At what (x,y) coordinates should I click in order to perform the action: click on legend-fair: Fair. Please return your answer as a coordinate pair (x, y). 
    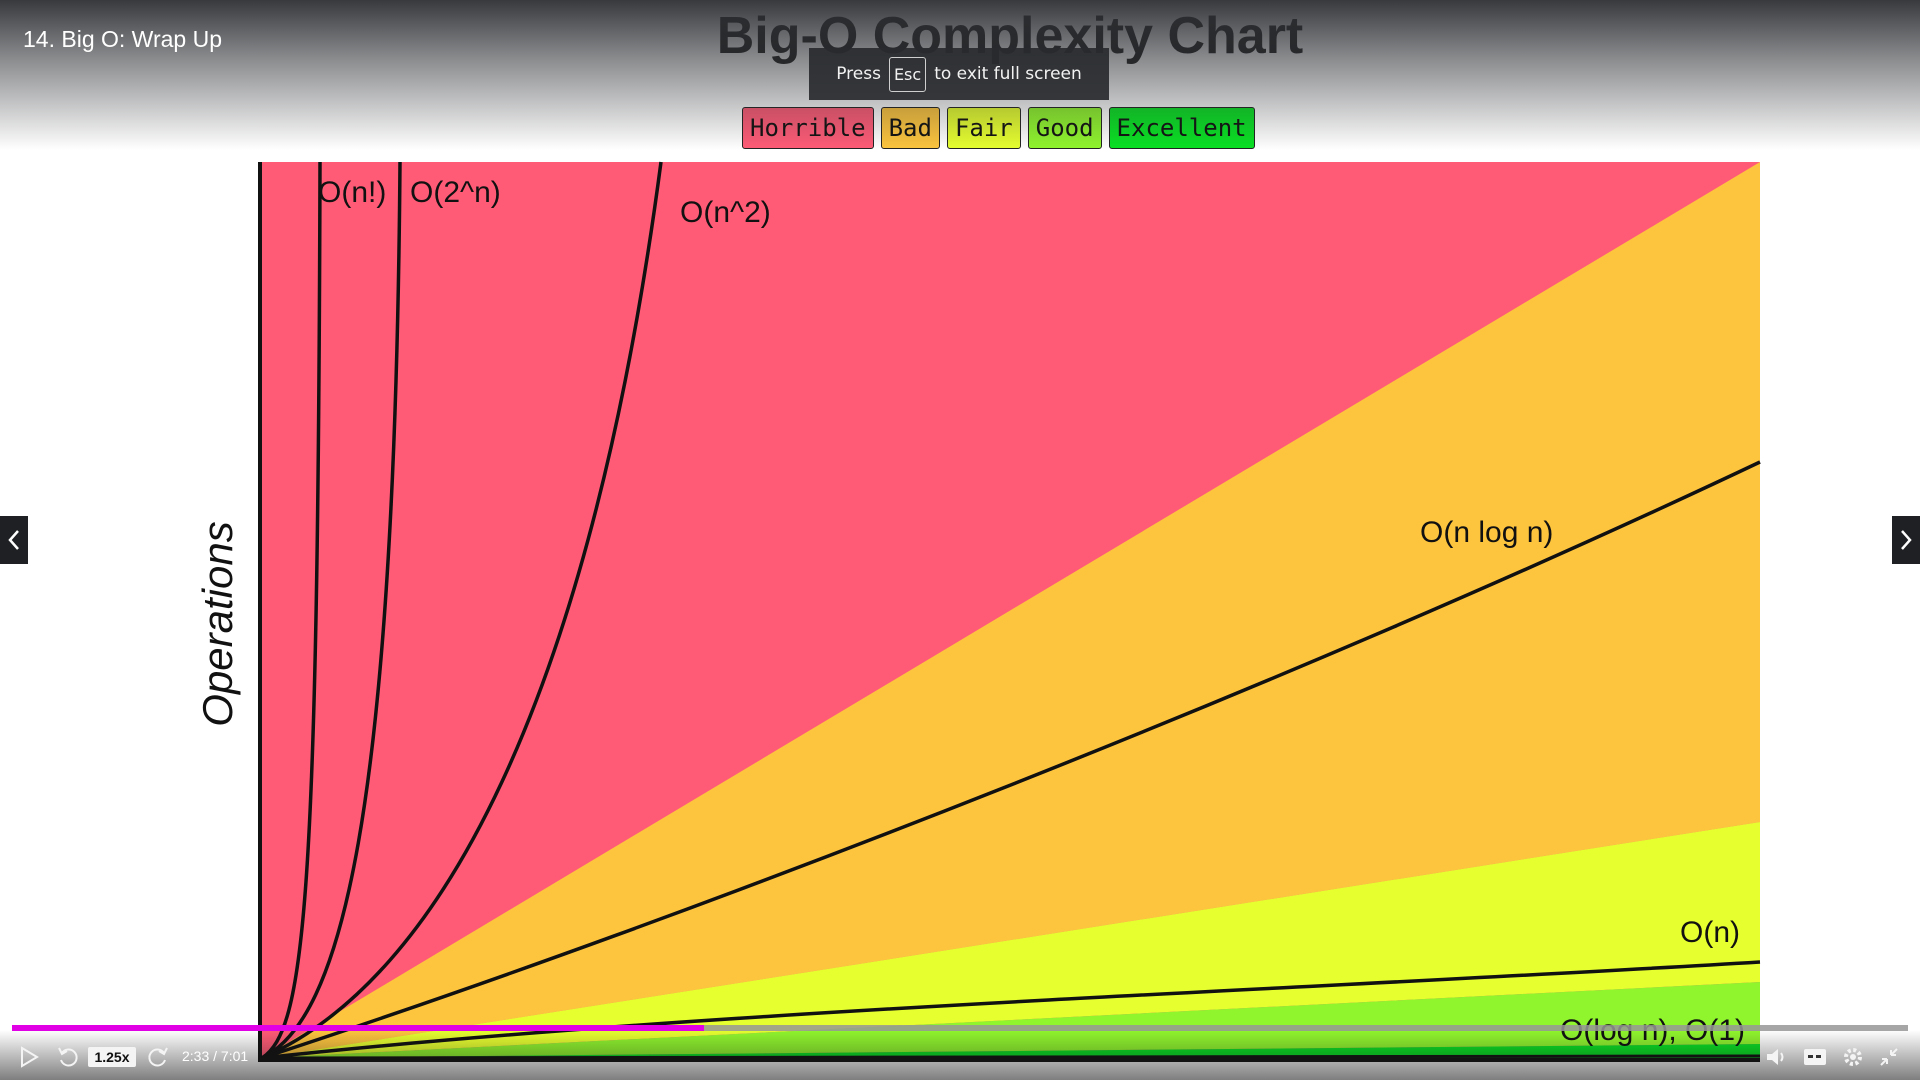
    Looking at the image, I should click on (983, 128).